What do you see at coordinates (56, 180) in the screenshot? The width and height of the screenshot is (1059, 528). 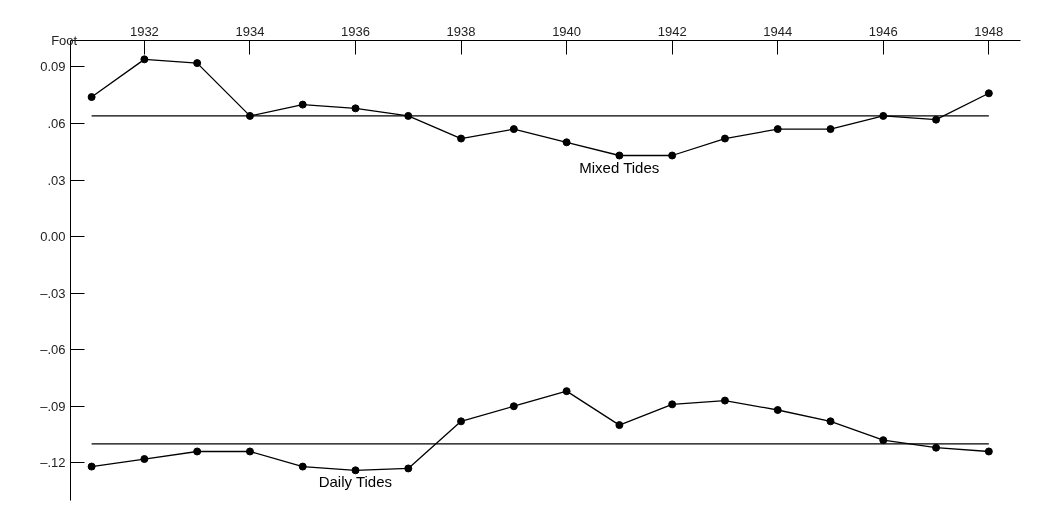 I see `y-tick-label: .03` at bounding box center [56, 180].